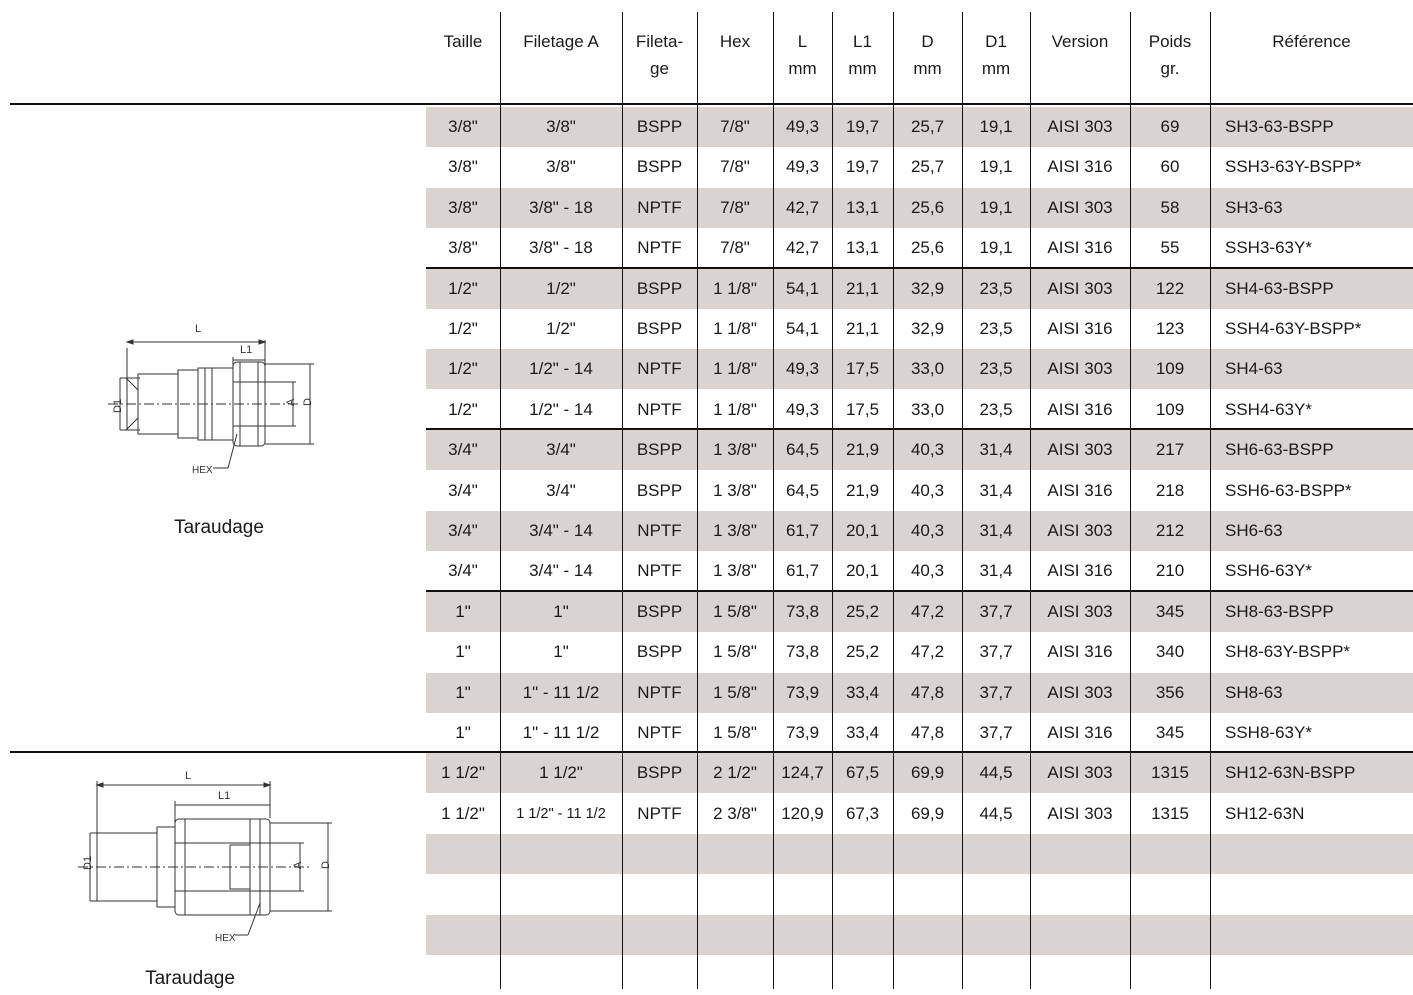 The image size is (1413, 995). I want to click on table-cell: 1/2" - 14, so click(561, 369).